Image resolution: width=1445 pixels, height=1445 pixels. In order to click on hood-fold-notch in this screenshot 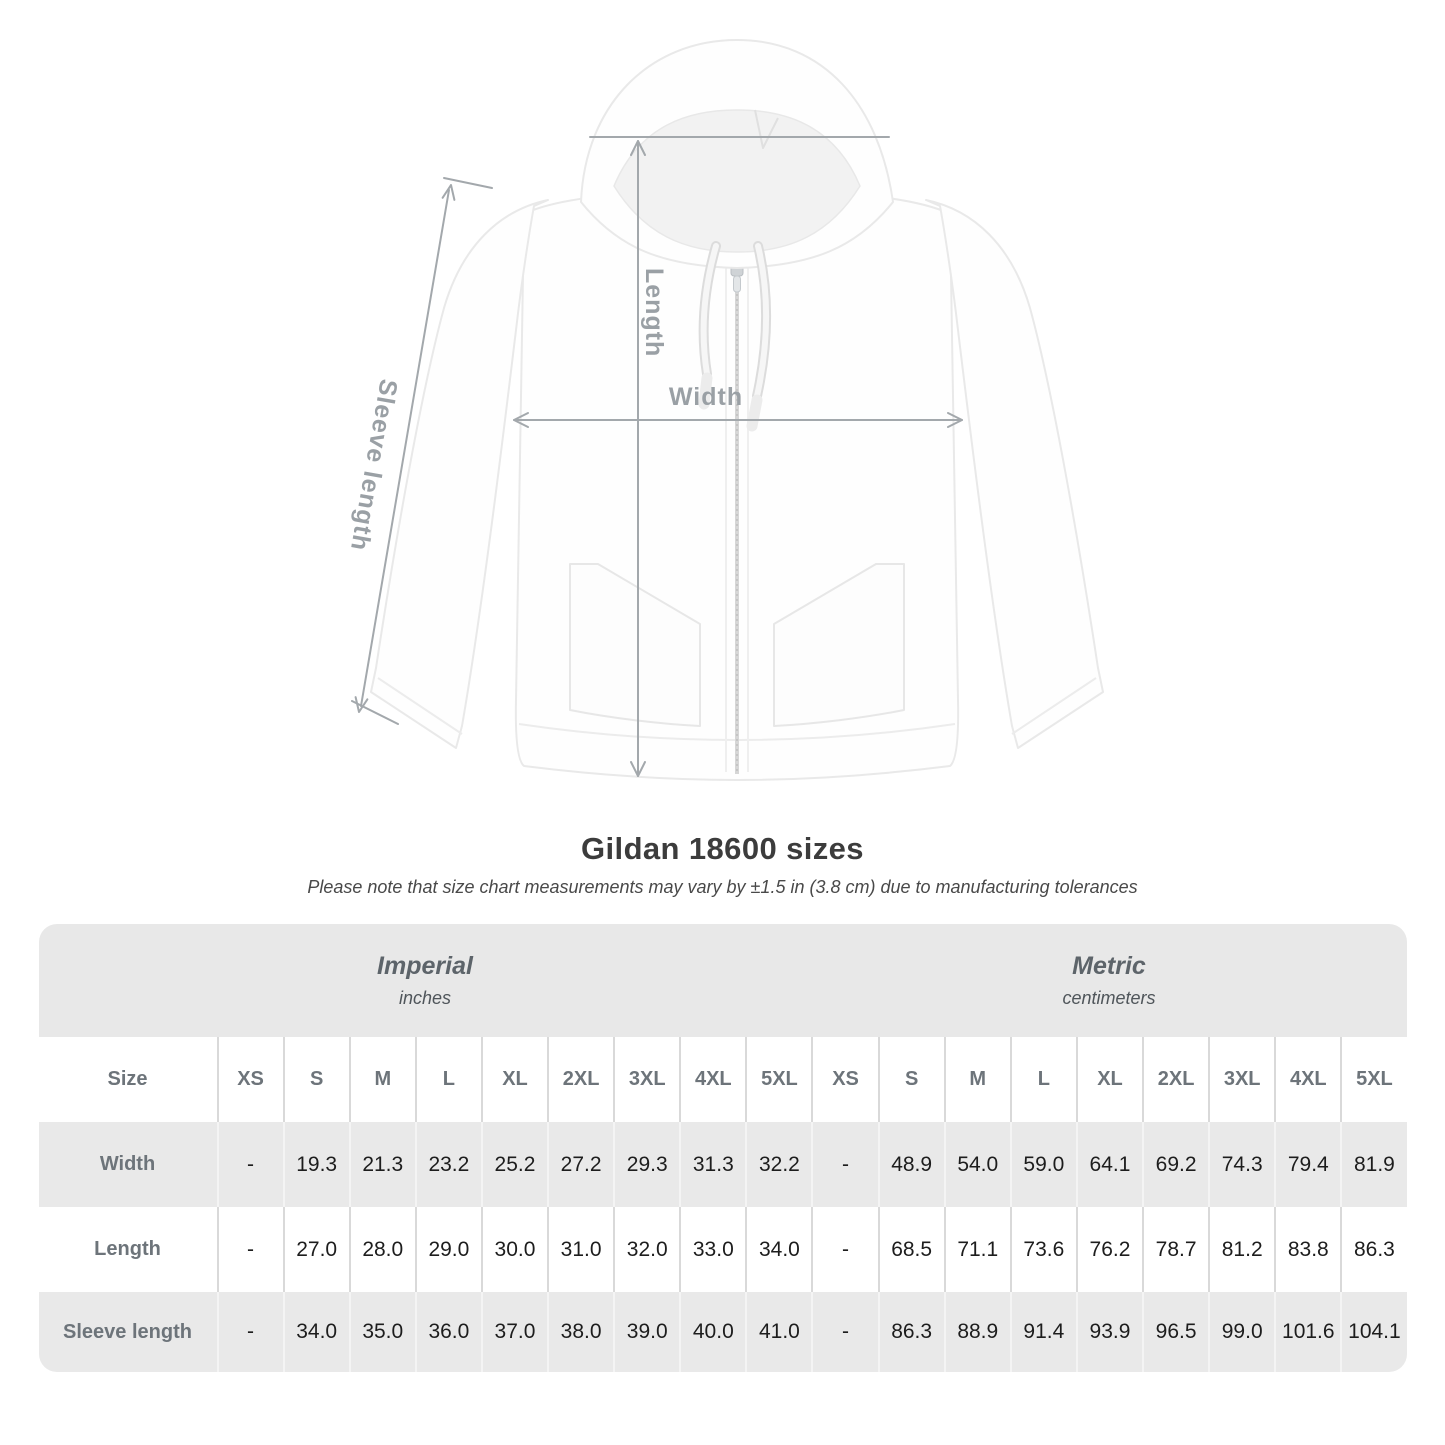, I will do `click(766, 129)`.